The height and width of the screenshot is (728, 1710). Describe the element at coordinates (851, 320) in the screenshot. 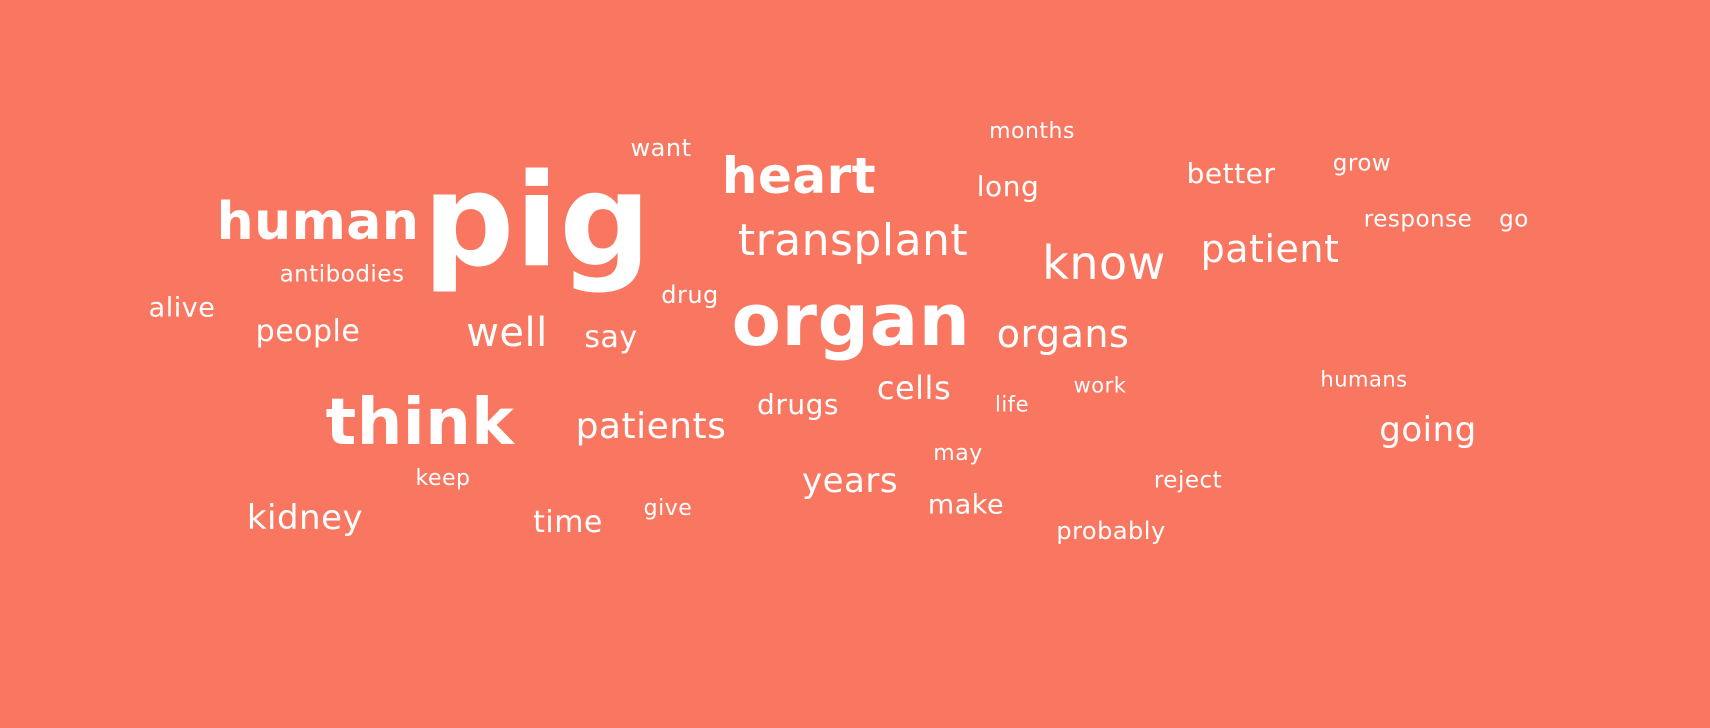

I see `word-organ: organ` at that location.